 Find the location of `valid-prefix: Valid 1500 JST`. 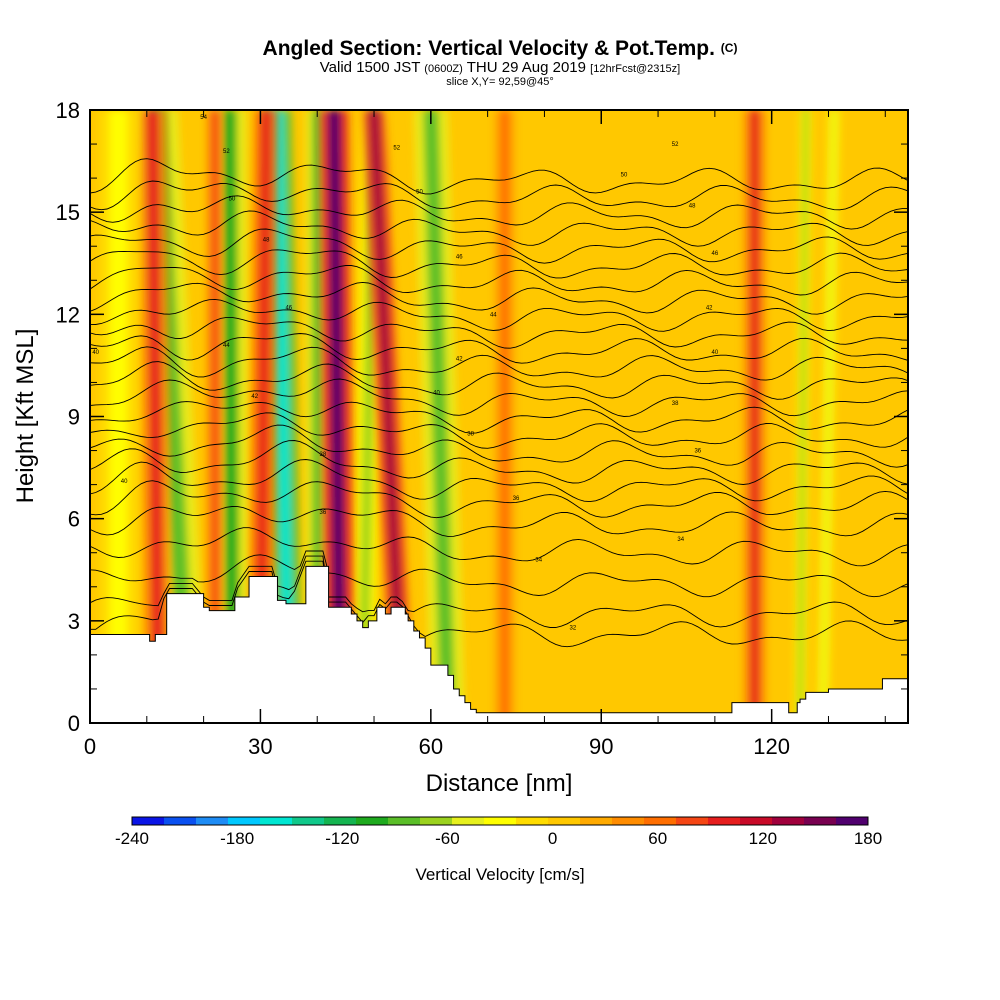

valid-prefix: Valid 1500 JST is located at coordinates (370, 67).